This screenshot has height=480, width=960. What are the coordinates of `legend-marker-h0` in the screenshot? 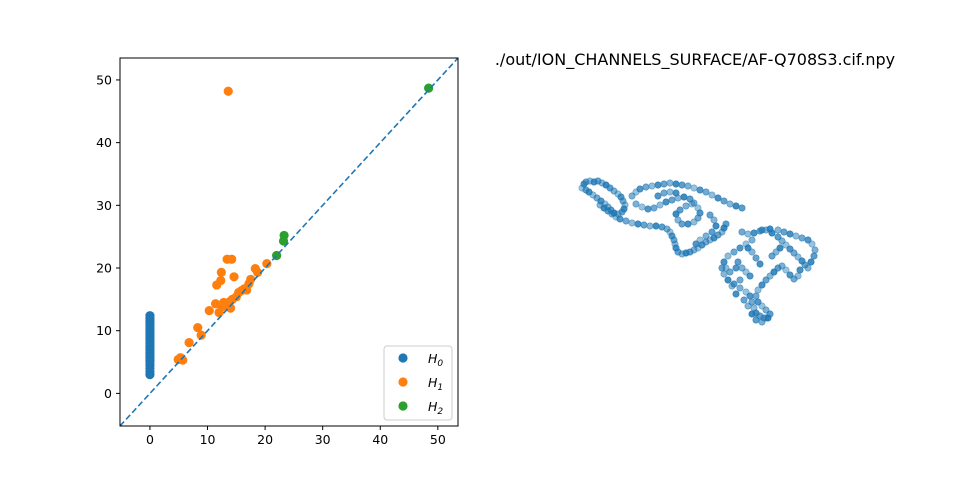 It's located at (403, 358).